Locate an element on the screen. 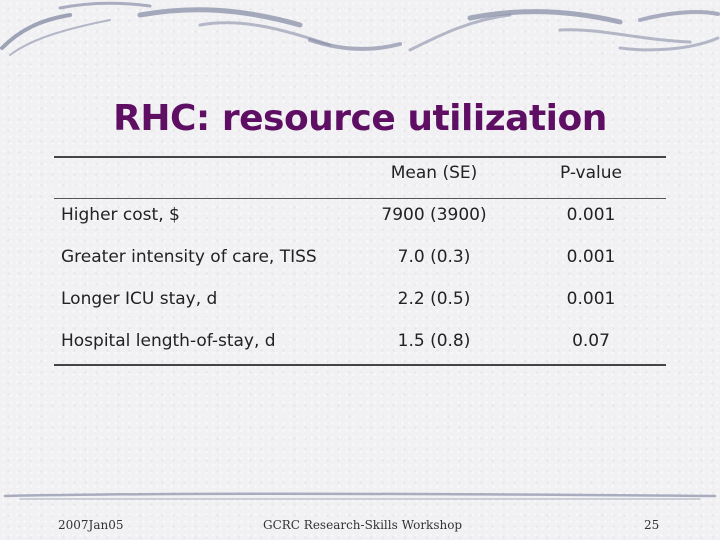 Image resolution: width=720 pixels, height=540 pixels. row-label: Longer ICU stay, d is located at coordinates (139, 299).